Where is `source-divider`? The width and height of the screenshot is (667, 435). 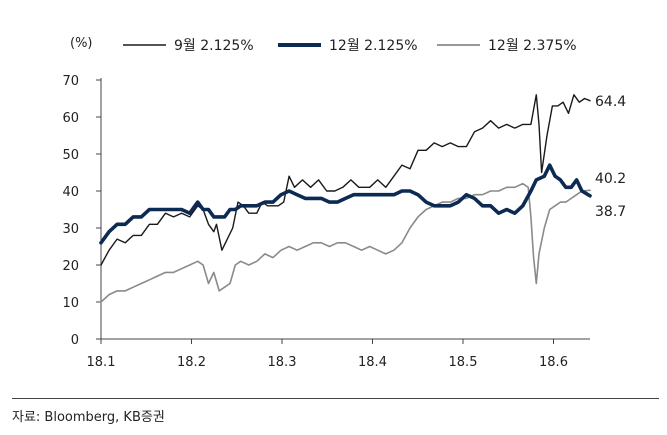 source-divider is located at coordinates (335, 398).